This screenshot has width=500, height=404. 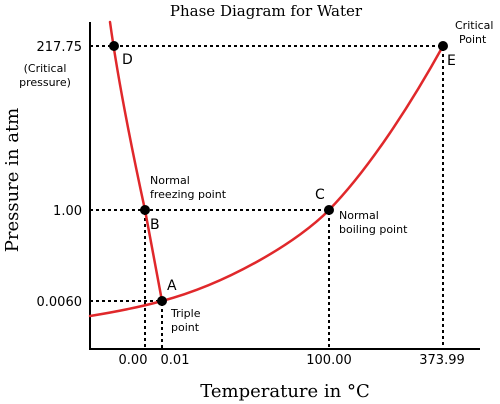 What do you see at coordinates (188, 194) in the screenshot?
I see `freezing-point-line2: freezing point` at bounding box center [188, 194].